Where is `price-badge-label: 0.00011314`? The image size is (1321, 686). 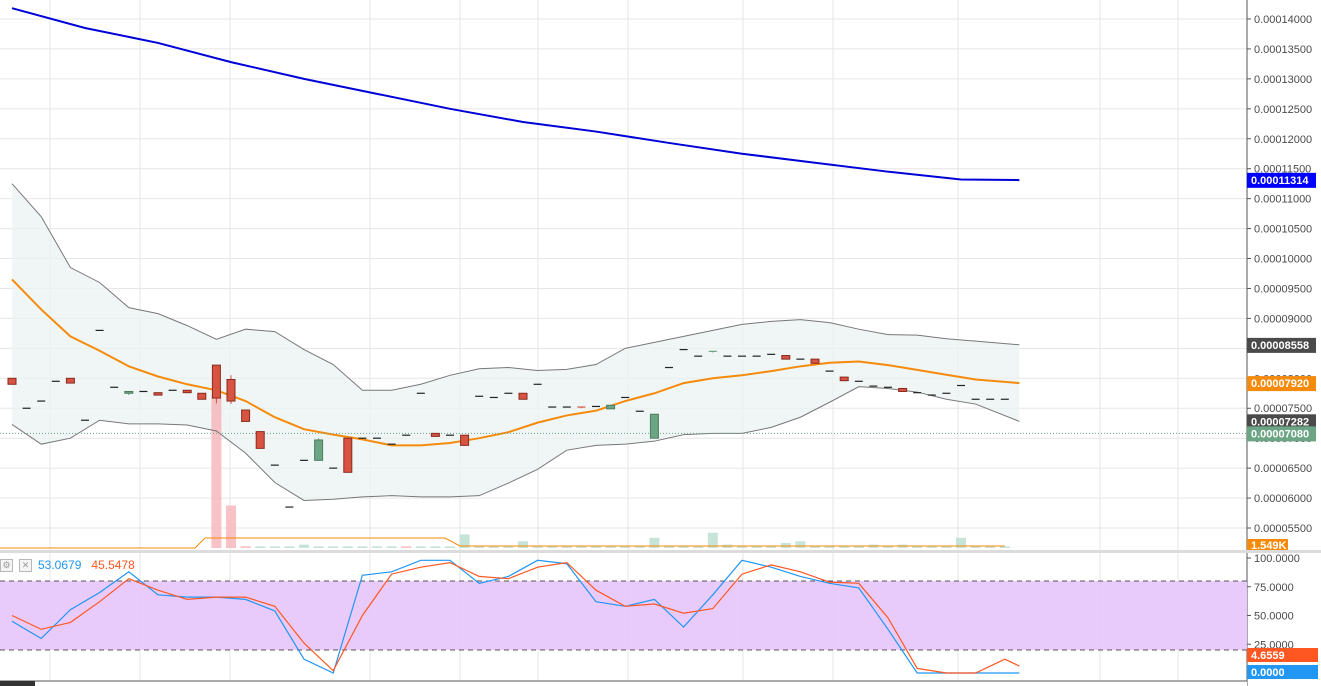 price-badge-label: 0.00011314 is located at coordinates (1280, 181).